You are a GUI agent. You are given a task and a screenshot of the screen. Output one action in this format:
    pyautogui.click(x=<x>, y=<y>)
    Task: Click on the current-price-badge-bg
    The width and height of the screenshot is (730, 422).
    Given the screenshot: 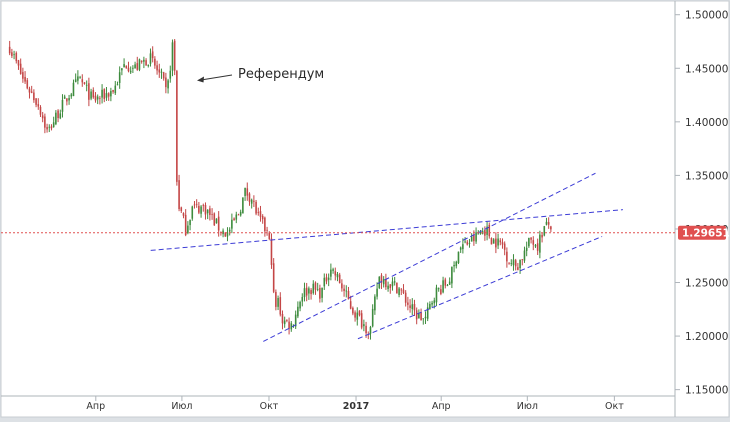 What is the action you would take?
    pyautogui.click(x=702, y=232)
    